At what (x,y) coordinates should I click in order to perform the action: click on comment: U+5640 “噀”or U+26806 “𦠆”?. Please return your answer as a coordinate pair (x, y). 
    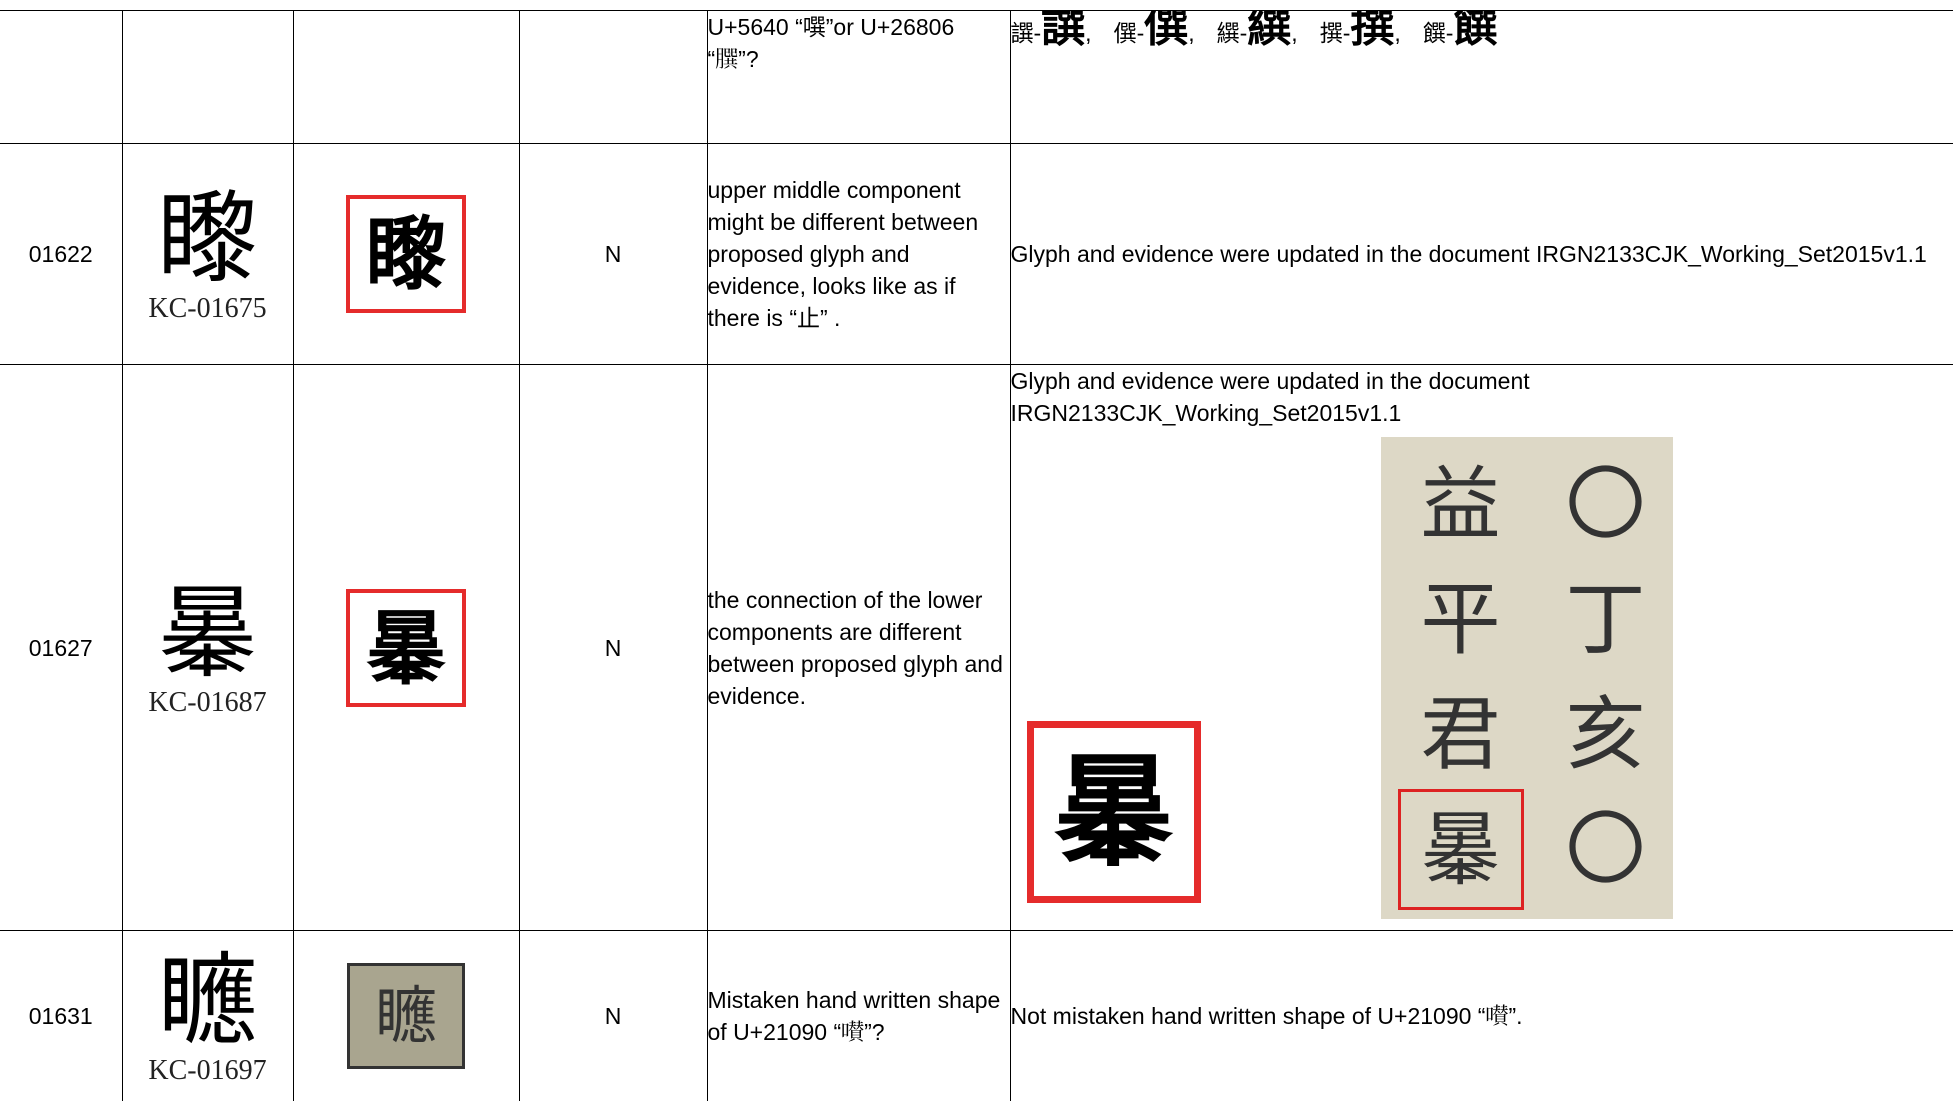
    Looking at the image, I should click on (858, 77).